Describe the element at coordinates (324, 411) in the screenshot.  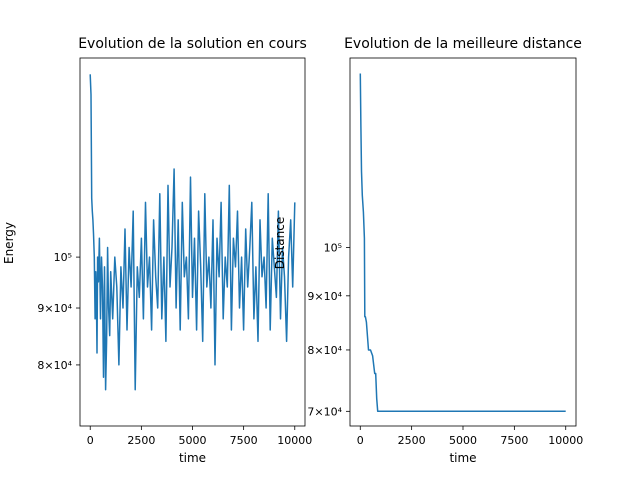
I see `y-tick-label: 7×10⁴` at that location.